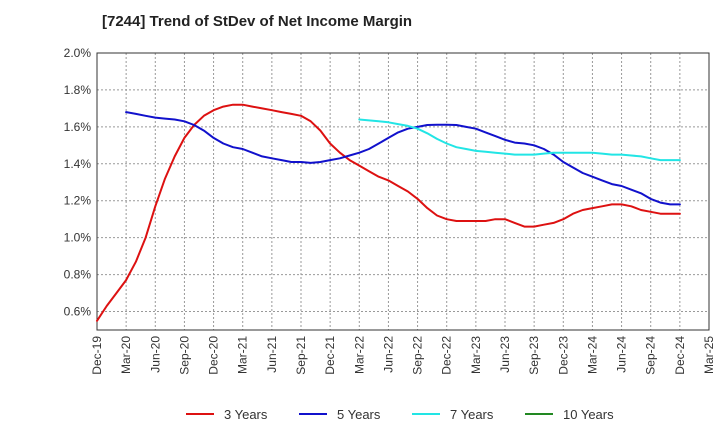  I want to click on x-tick-label: Jun-20, so click(155, 354).